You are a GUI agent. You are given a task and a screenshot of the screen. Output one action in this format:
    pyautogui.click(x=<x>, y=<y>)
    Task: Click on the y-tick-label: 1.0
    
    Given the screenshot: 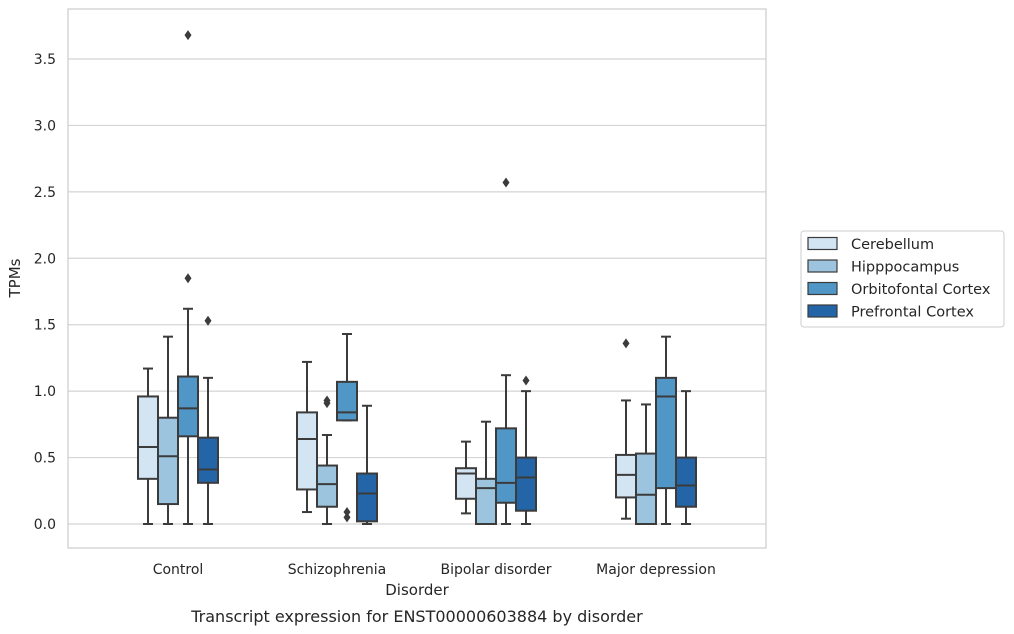 What is the action you would take?
    pyautogui.click(x=45, y=392)
    